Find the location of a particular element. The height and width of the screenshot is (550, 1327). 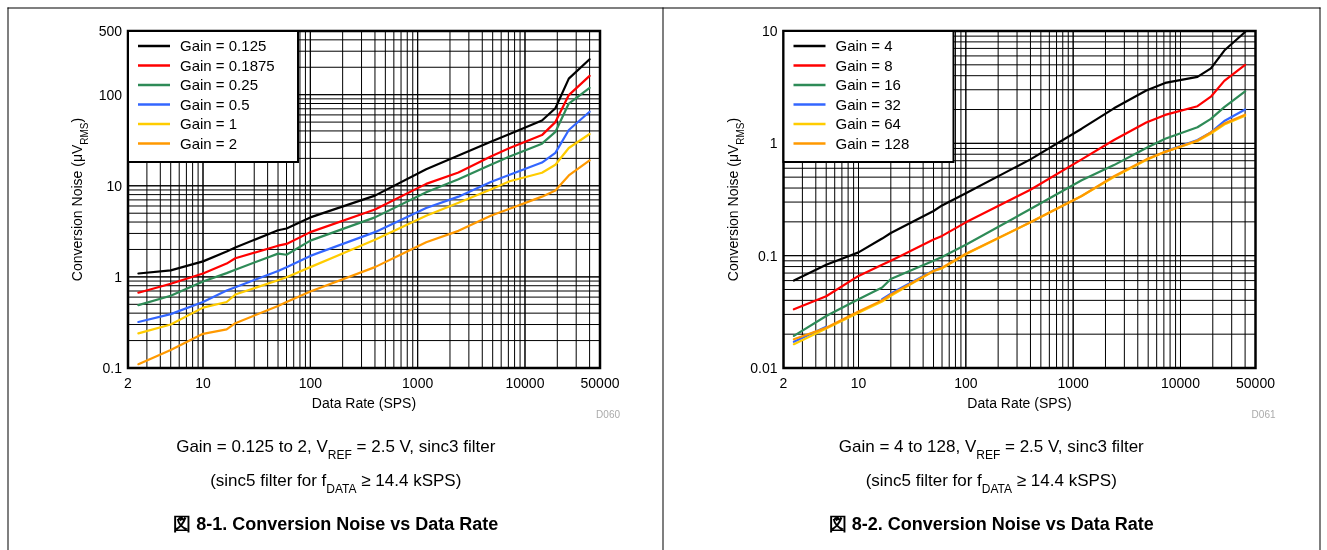

y-tick-label: 100 is located at coordinates (110, 94).